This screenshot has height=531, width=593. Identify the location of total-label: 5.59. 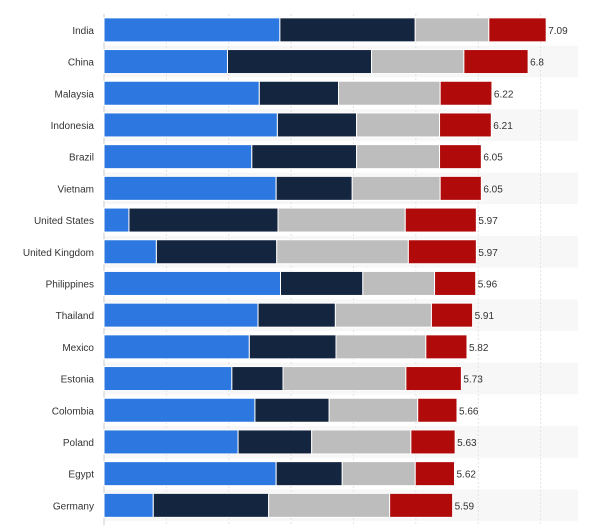
(465, 506).